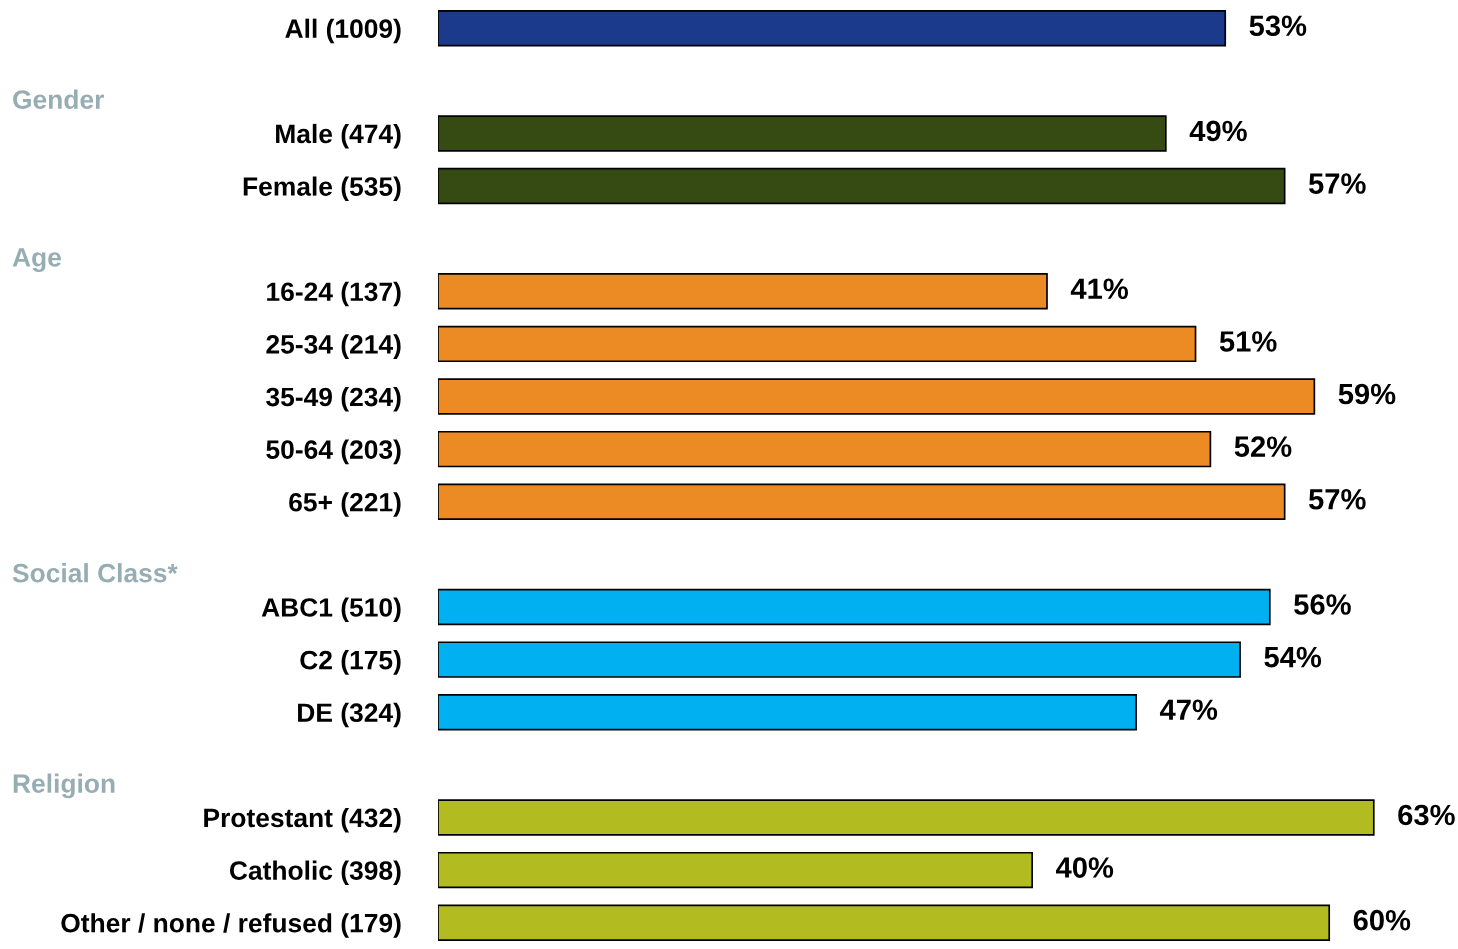 The image size is (1458, 949). Describe the element at coordinates (36, 260) in the screenshot. I see `text: Age` at that location.